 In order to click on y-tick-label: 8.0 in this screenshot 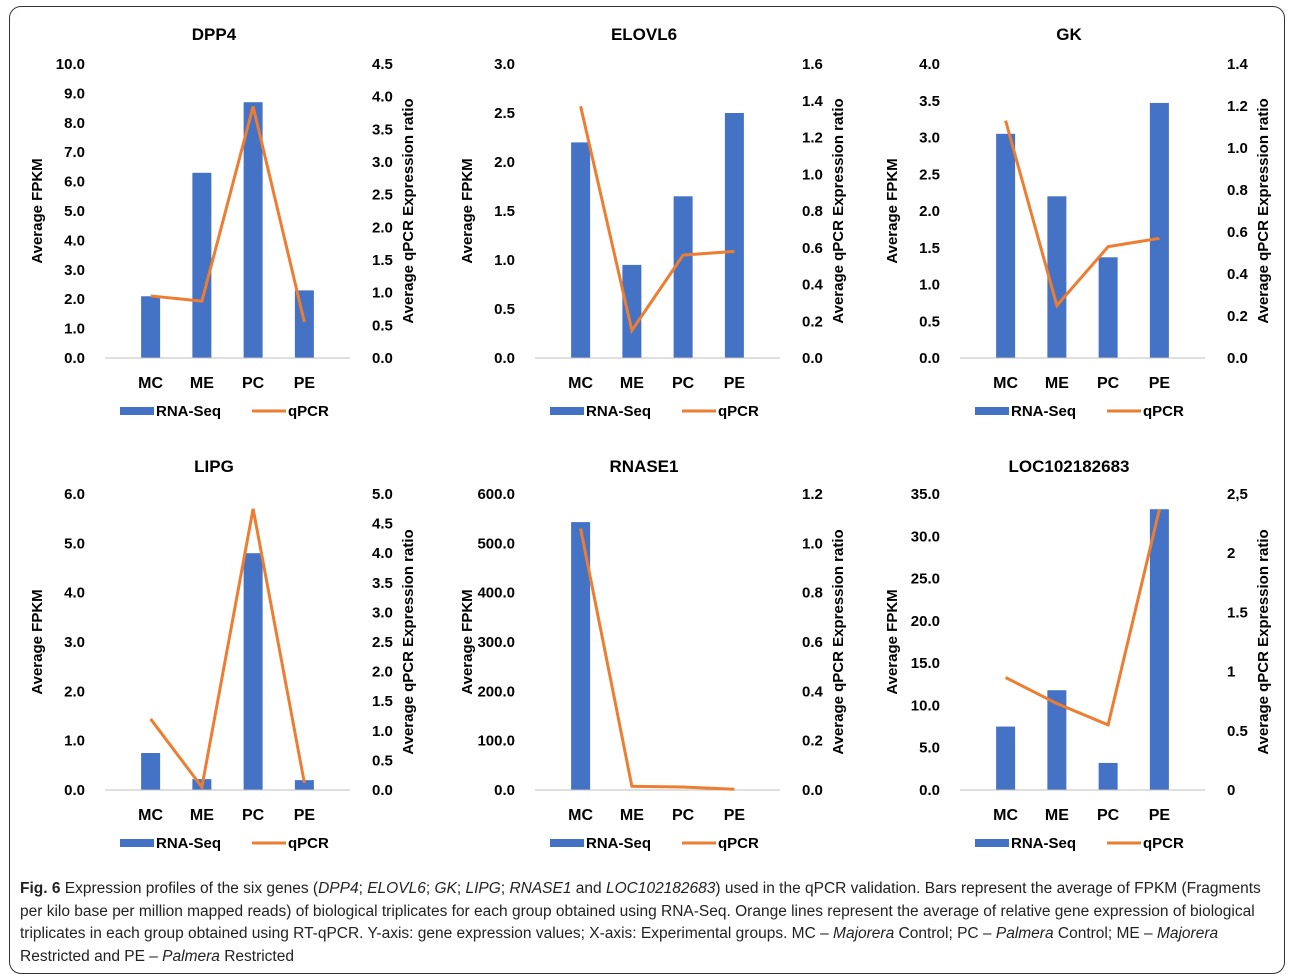, I will do `click(74, 123)`.